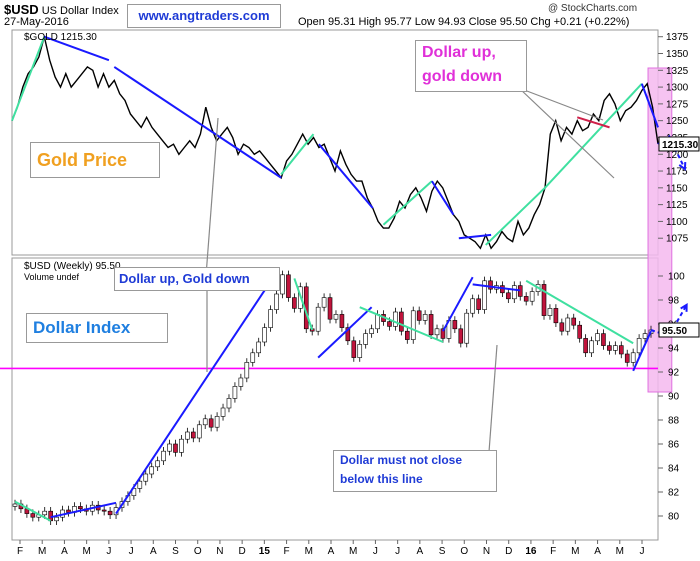 Image resolution: width=700 pixels, height=561 pixels. What do you see at coordinates (508, 551) in the screenshot?
I see `x-tick-label: D` at bounding box center [508, 551].